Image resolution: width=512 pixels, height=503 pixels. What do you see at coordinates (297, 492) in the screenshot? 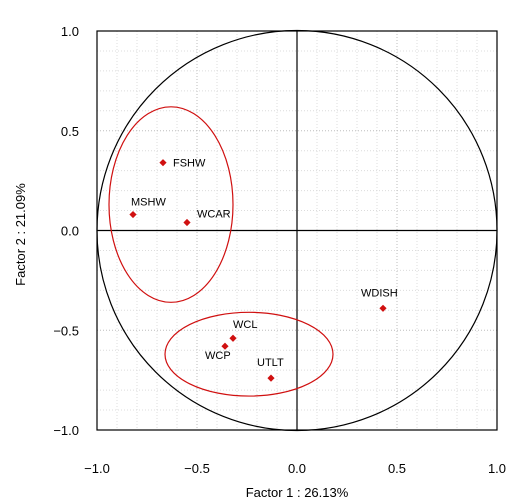
I see `x-axis-title: Factor 1 : 26.13%` at bounding box center [297, 492].